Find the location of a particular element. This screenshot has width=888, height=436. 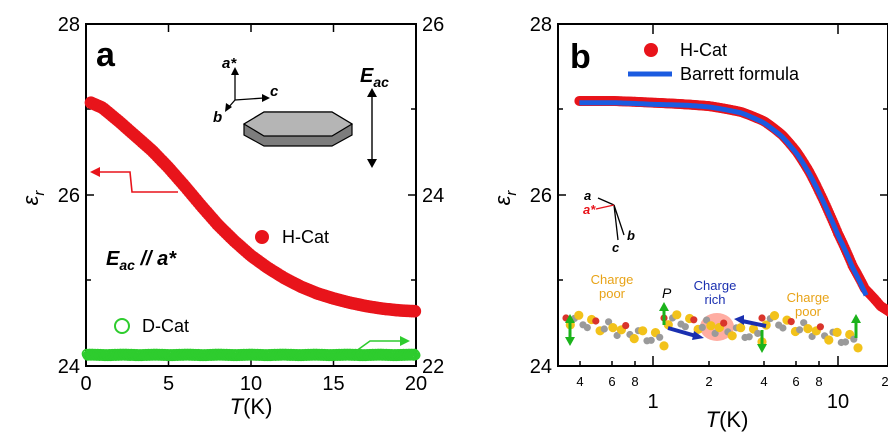

b-polarization-arrows is located at coordinates (717, 327).